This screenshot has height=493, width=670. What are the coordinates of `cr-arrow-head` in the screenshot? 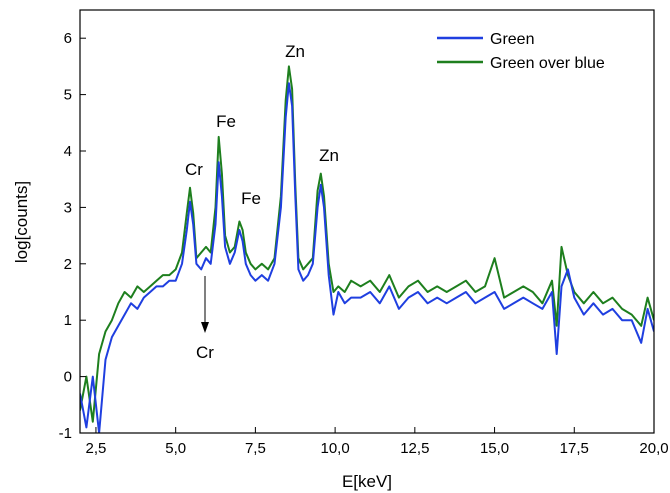 It's located at (205, 327).